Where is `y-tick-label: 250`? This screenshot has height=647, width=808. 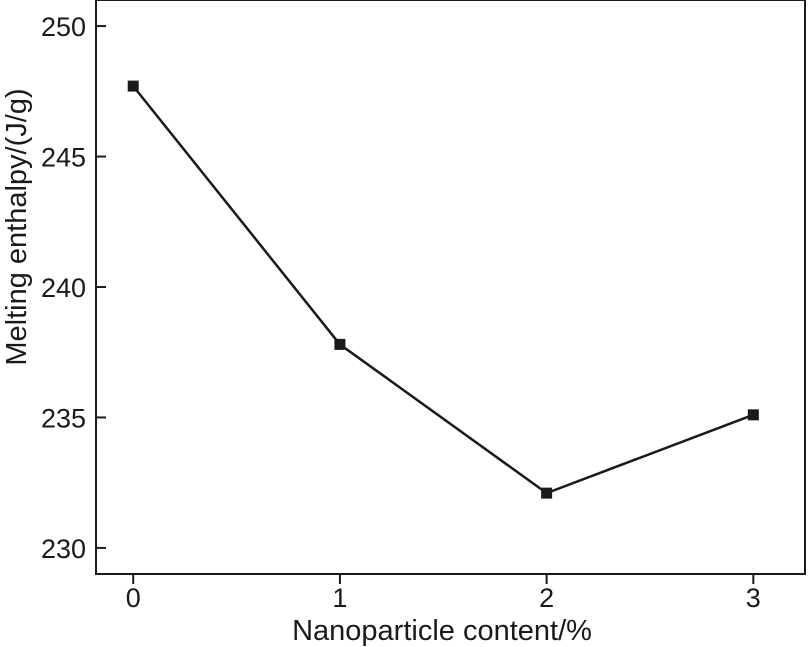
y-tick-label: 250 is located at coordinates (63, 27).